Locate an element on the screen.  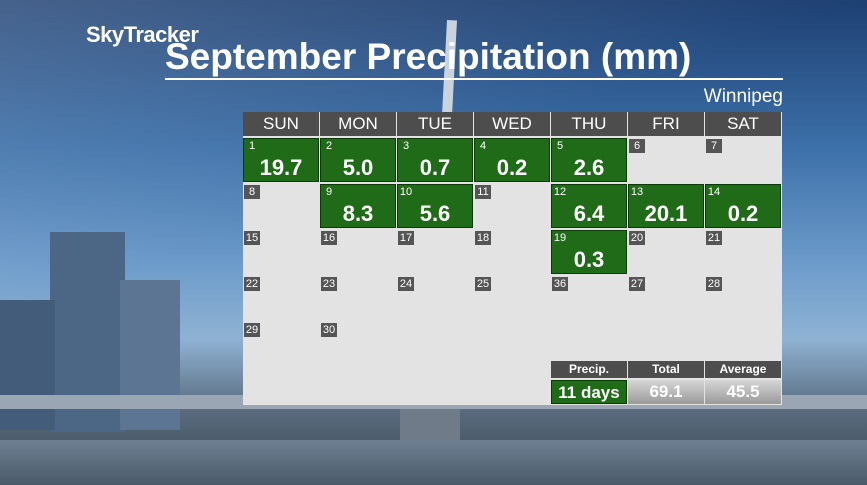
weekday-header: WED is located at coordinates (512, 124).